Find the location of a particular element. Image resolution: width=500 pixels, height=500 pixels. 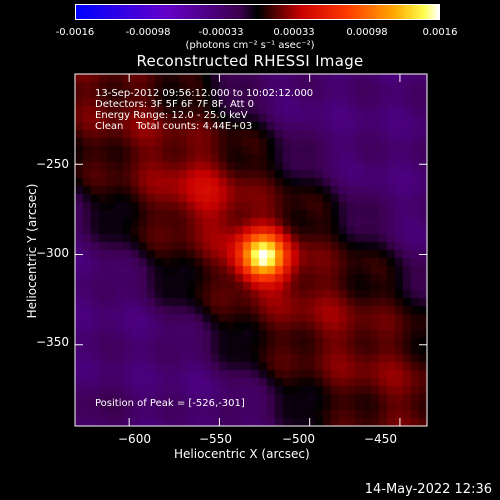

peak-position-label: Position of Peak = [-526,-301] is located at coordinates (170, 403).